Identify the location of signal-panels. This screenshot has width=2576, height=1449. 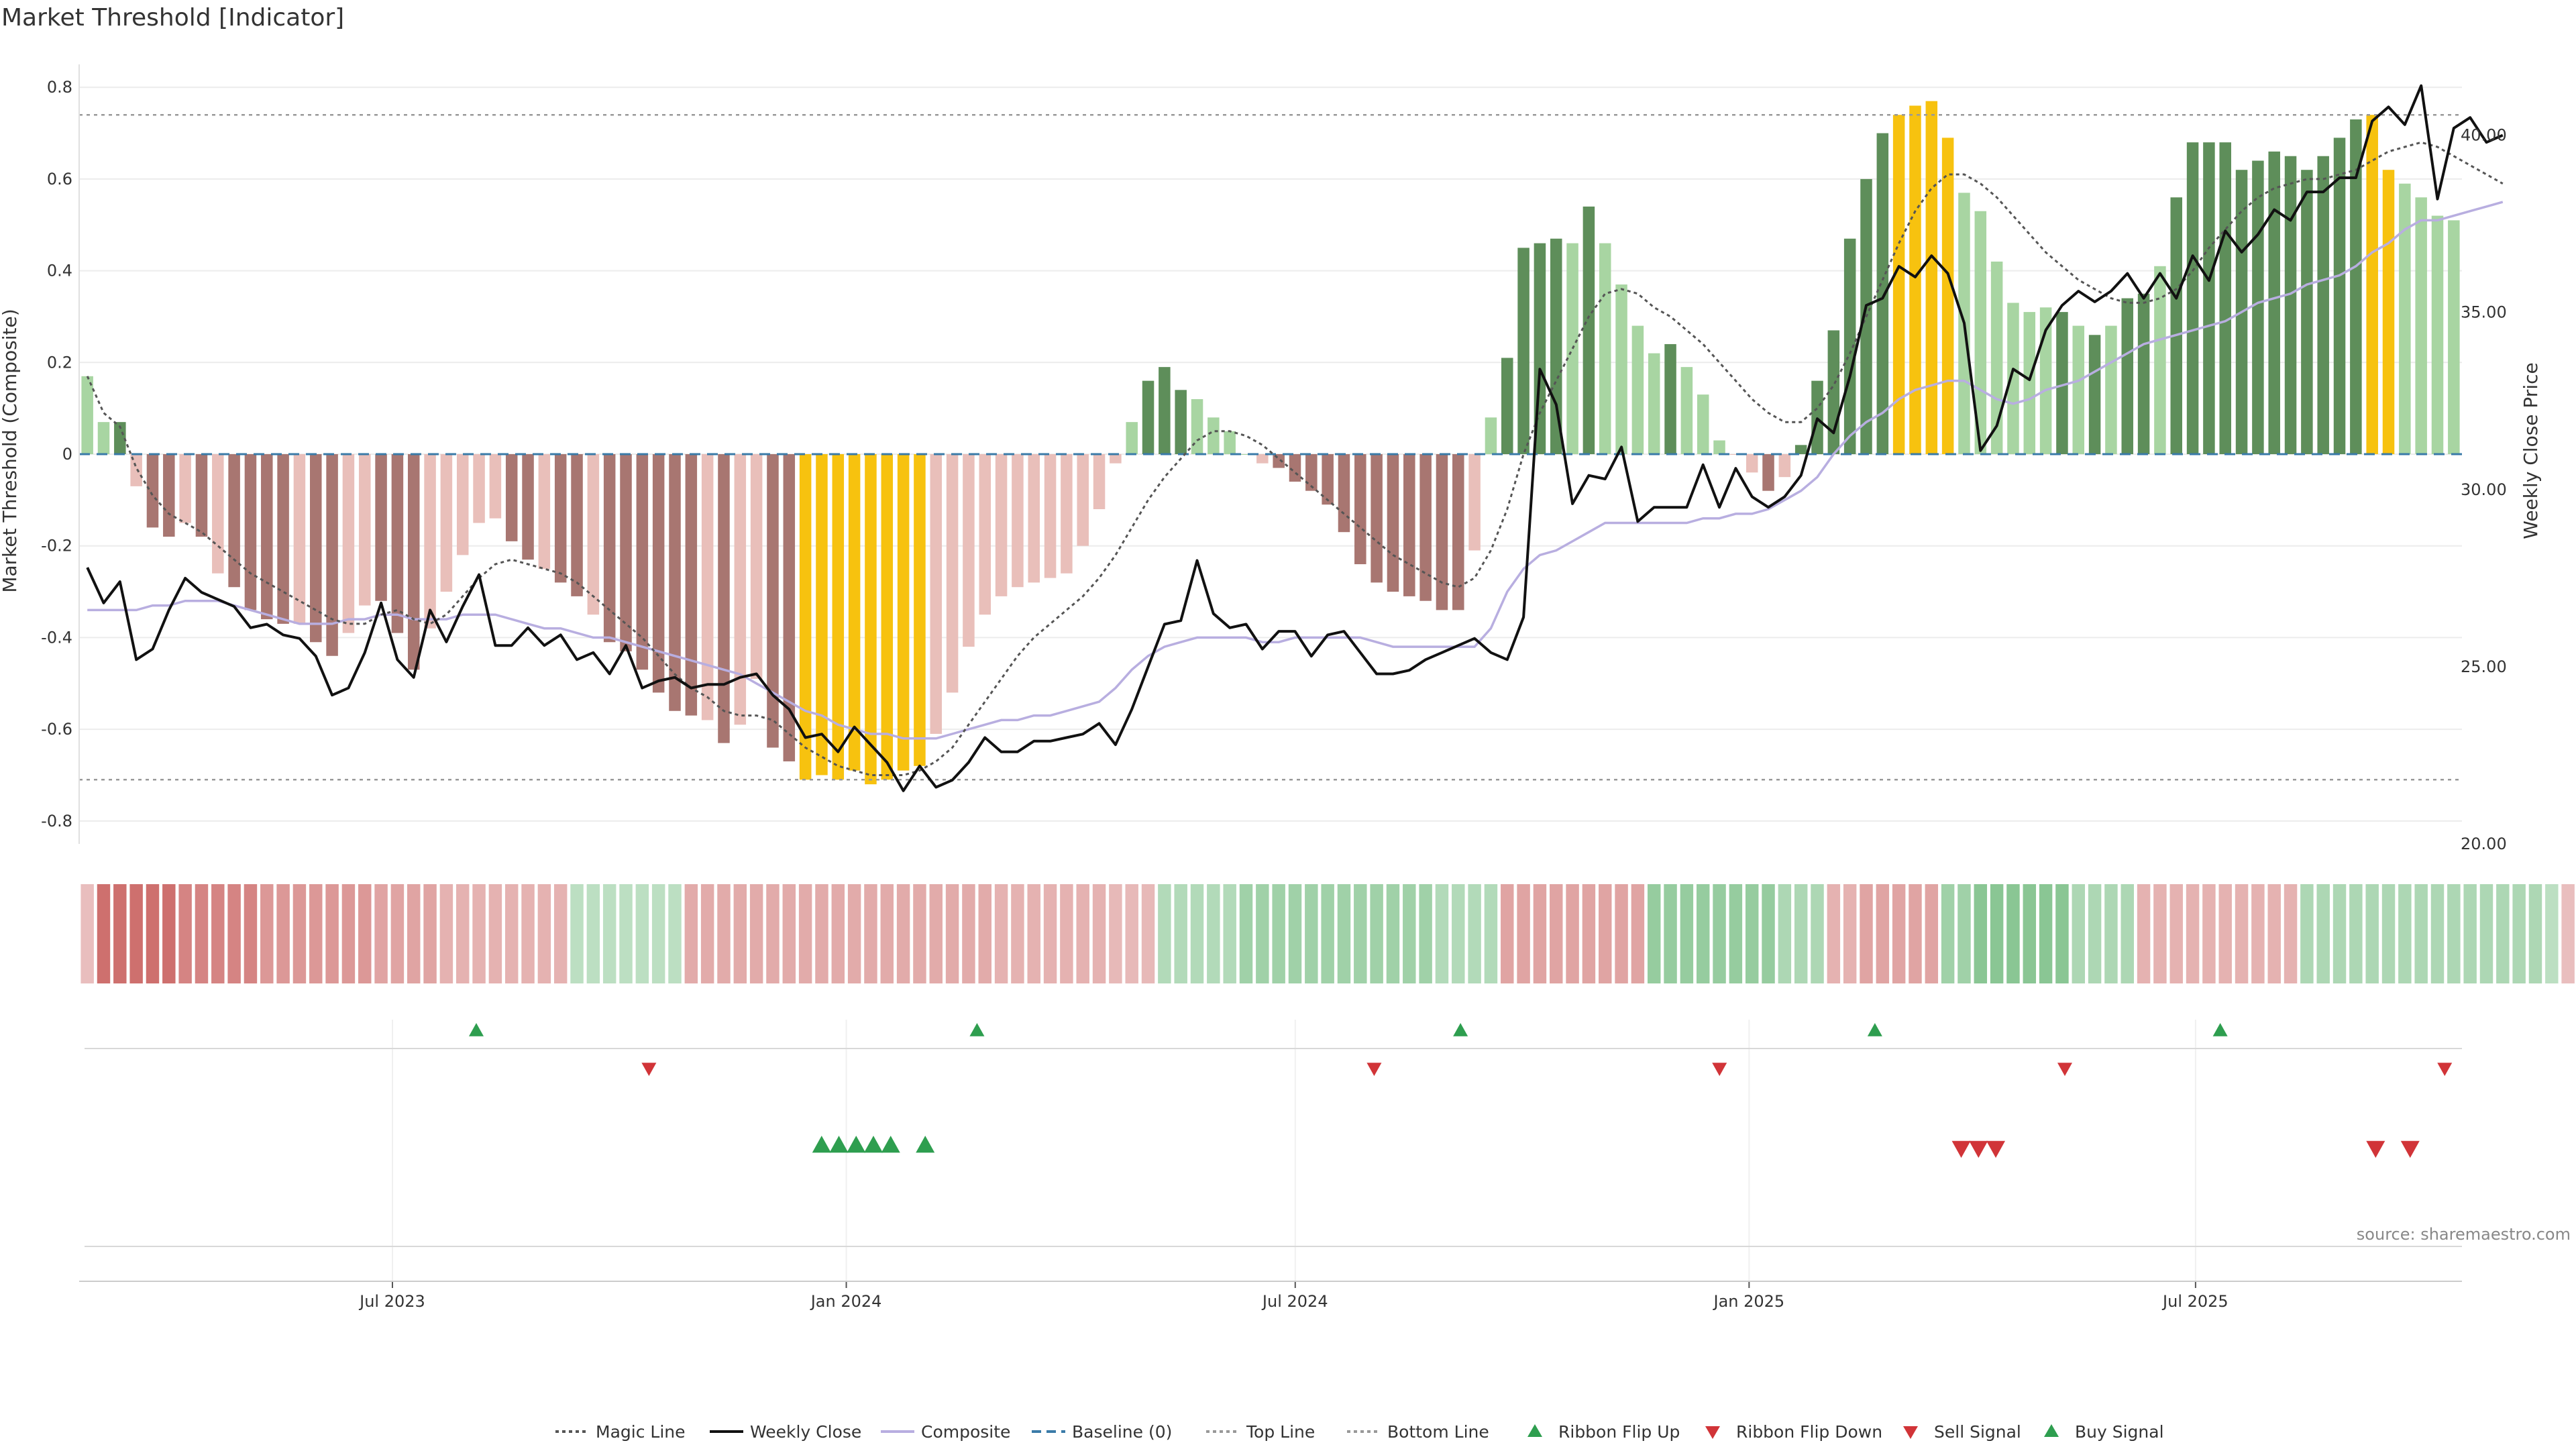
(1273, 1135).